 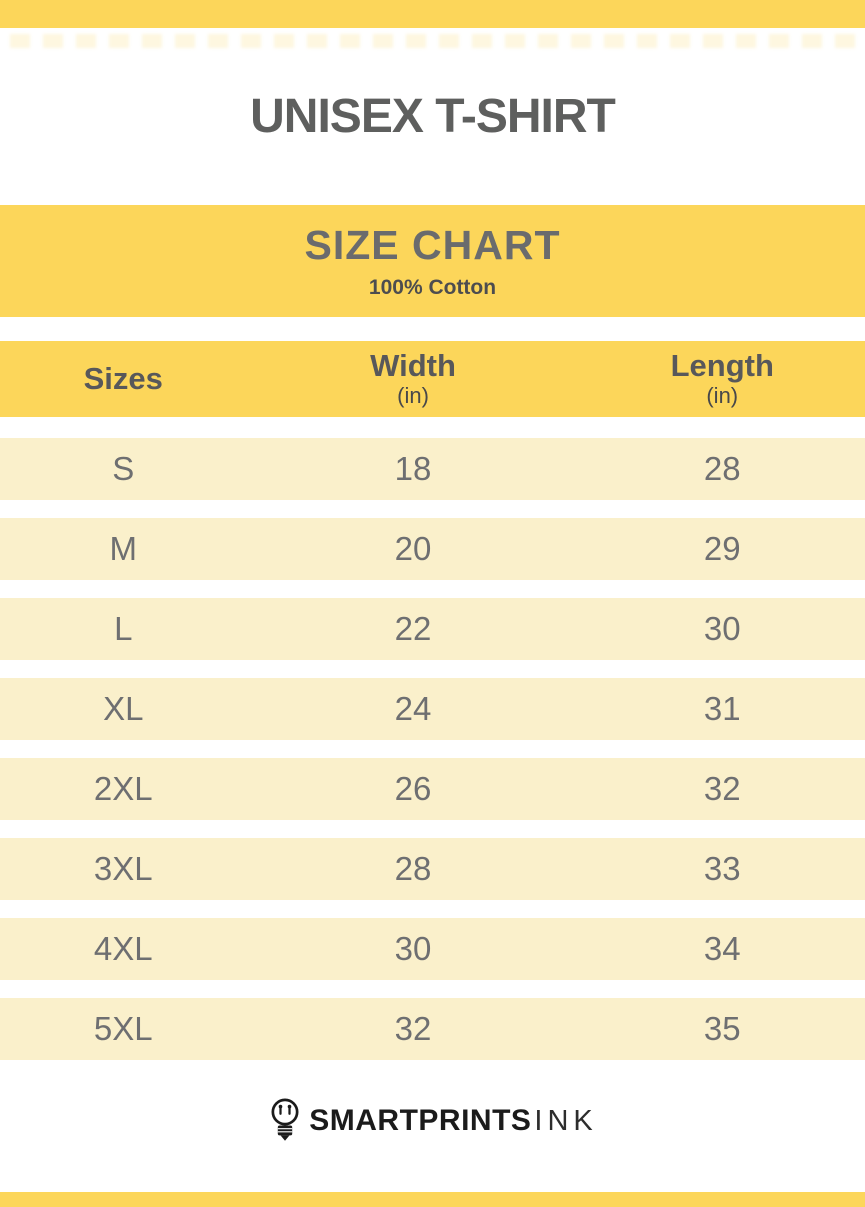 I want to click on brand-name-secondary: INK, so click(x=566, y=1120).